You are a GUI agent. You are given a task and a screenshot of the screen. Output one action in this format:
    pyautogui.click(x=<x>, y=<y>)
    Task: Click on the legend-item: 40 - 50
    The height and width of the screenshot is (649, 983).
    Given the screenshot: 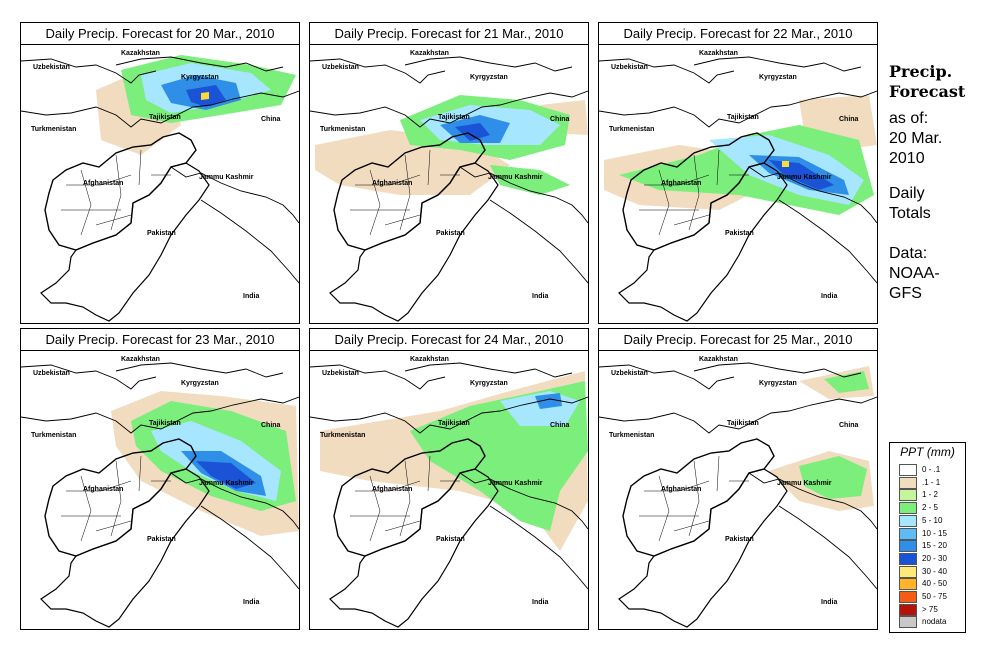 What is the action you would take?
    pyautogui.click(x=931, y=584)
    